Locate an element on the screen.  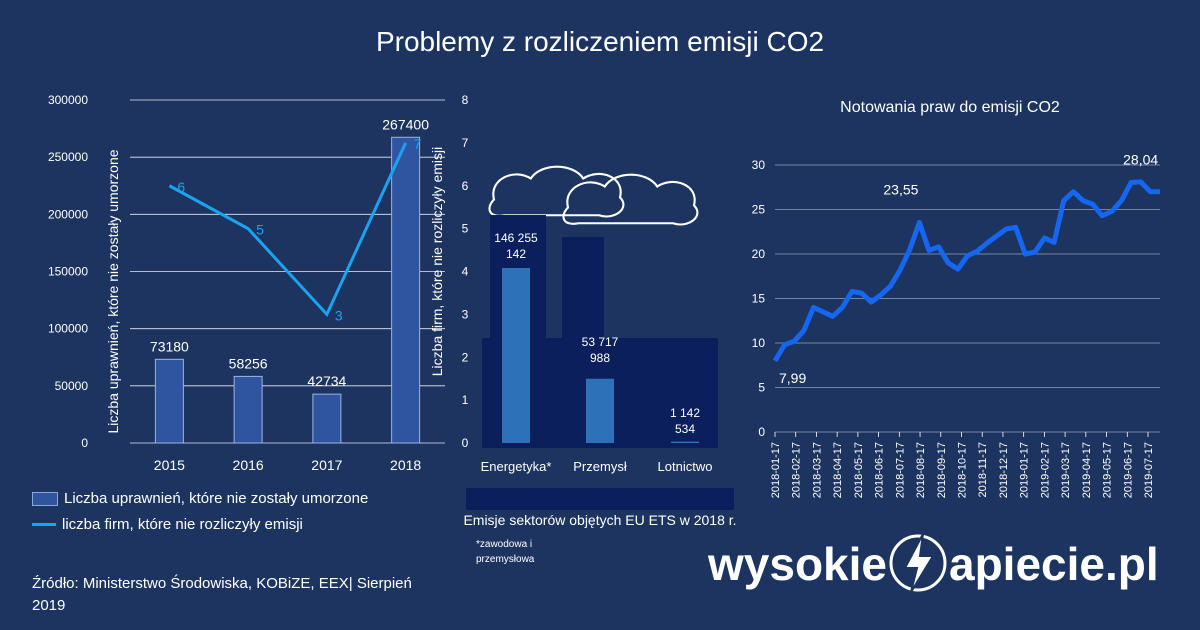
smoke-cloud-right is located at coordinates (630, 199).